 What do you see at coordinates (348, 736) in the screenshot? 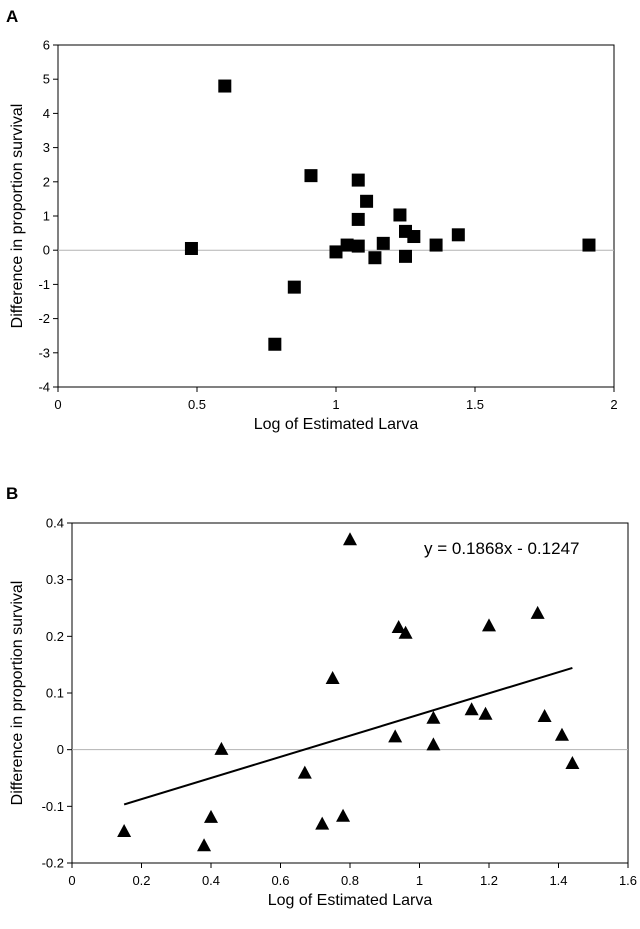
I see `panel-b-trendline` at bounding box center [348, 736].